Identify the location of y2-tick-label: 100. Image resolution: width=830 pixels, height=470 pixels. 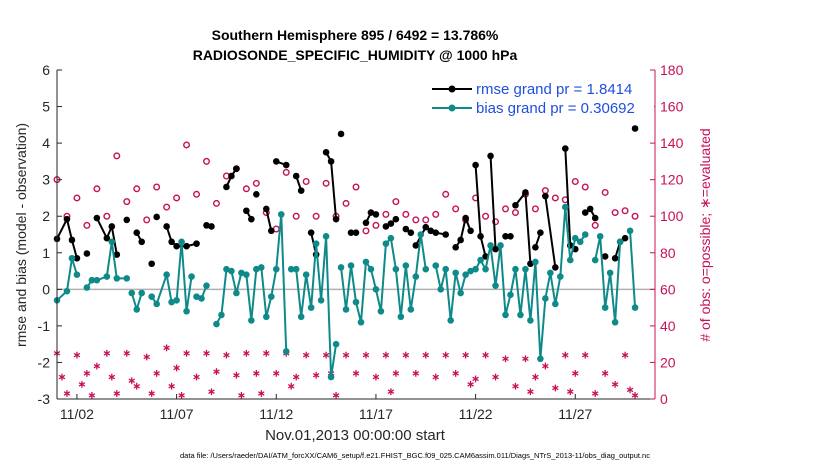
(672, 216).